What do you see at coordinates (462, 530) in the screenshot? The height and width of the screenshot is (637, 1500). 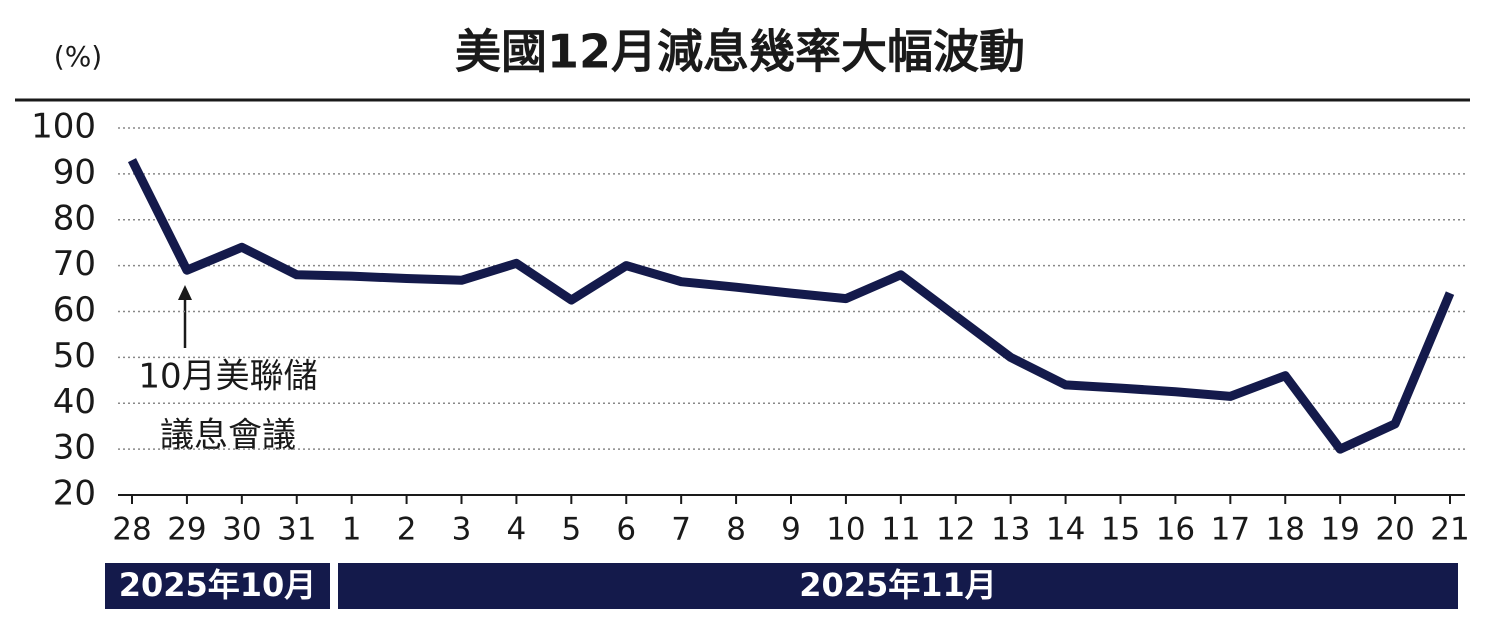 I see `x-tick-label: 3` at bounding box center [462, 530].